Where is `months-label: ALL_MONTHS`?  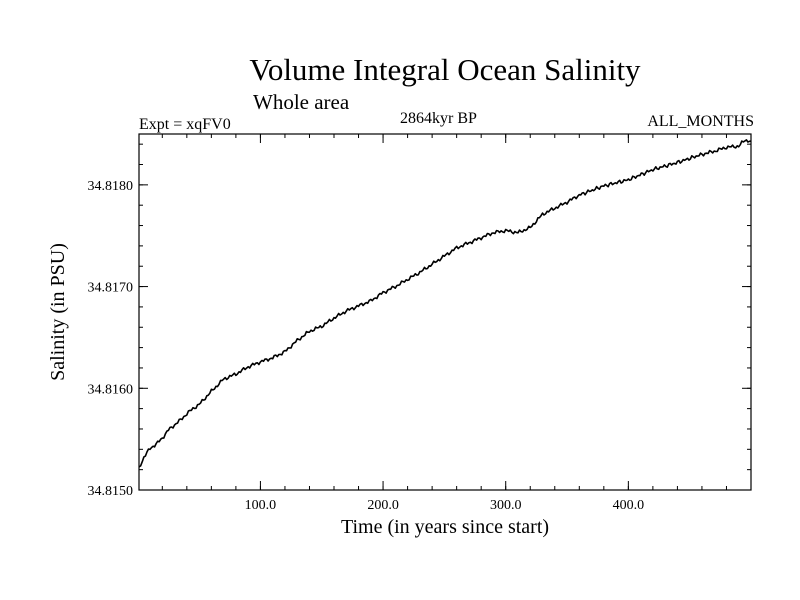 months-label: ALL_MONTHS is located at coordinates (700, 121).